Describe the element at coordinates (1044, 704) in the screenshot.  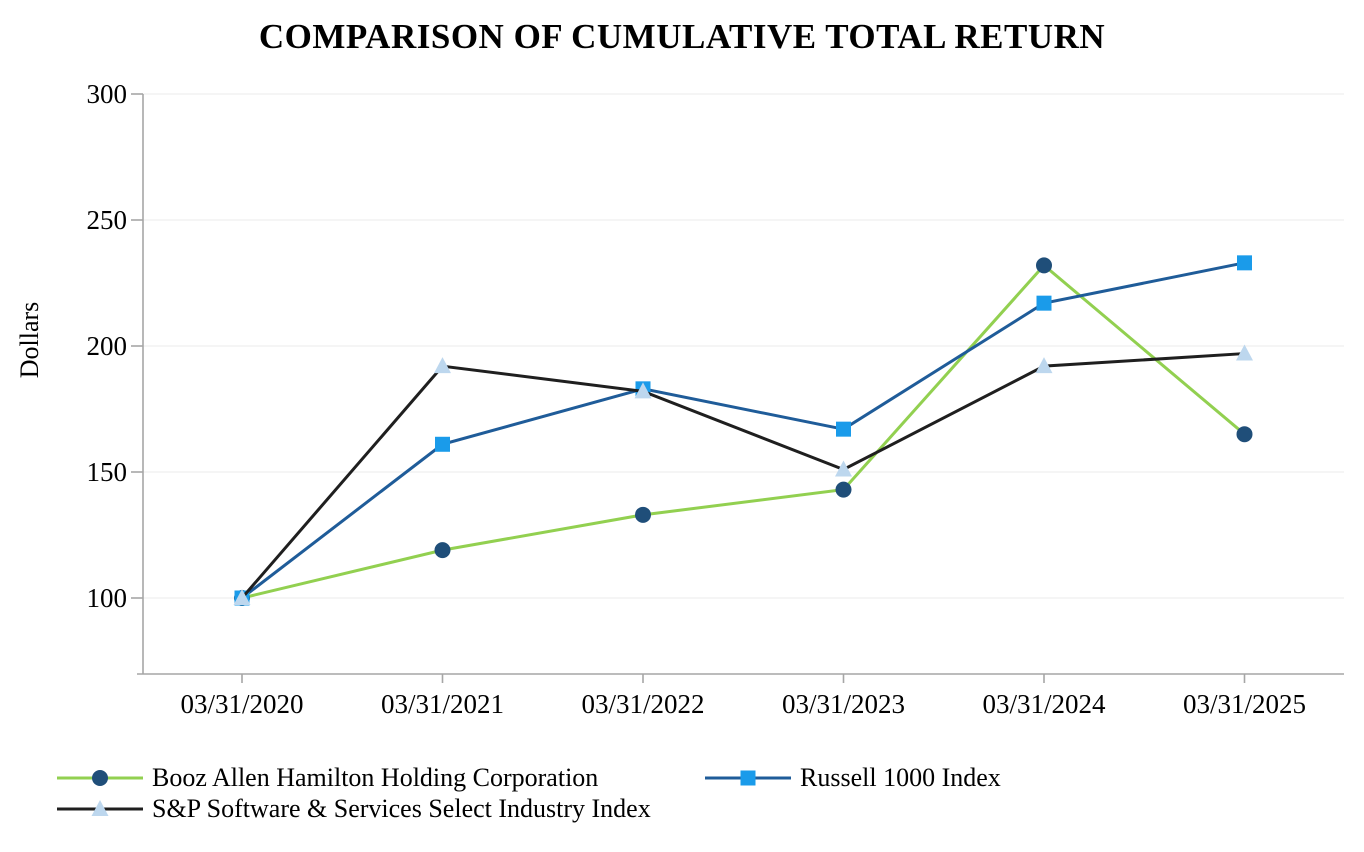
I see `x-tick-label-4: 03/31/2024` at that location.